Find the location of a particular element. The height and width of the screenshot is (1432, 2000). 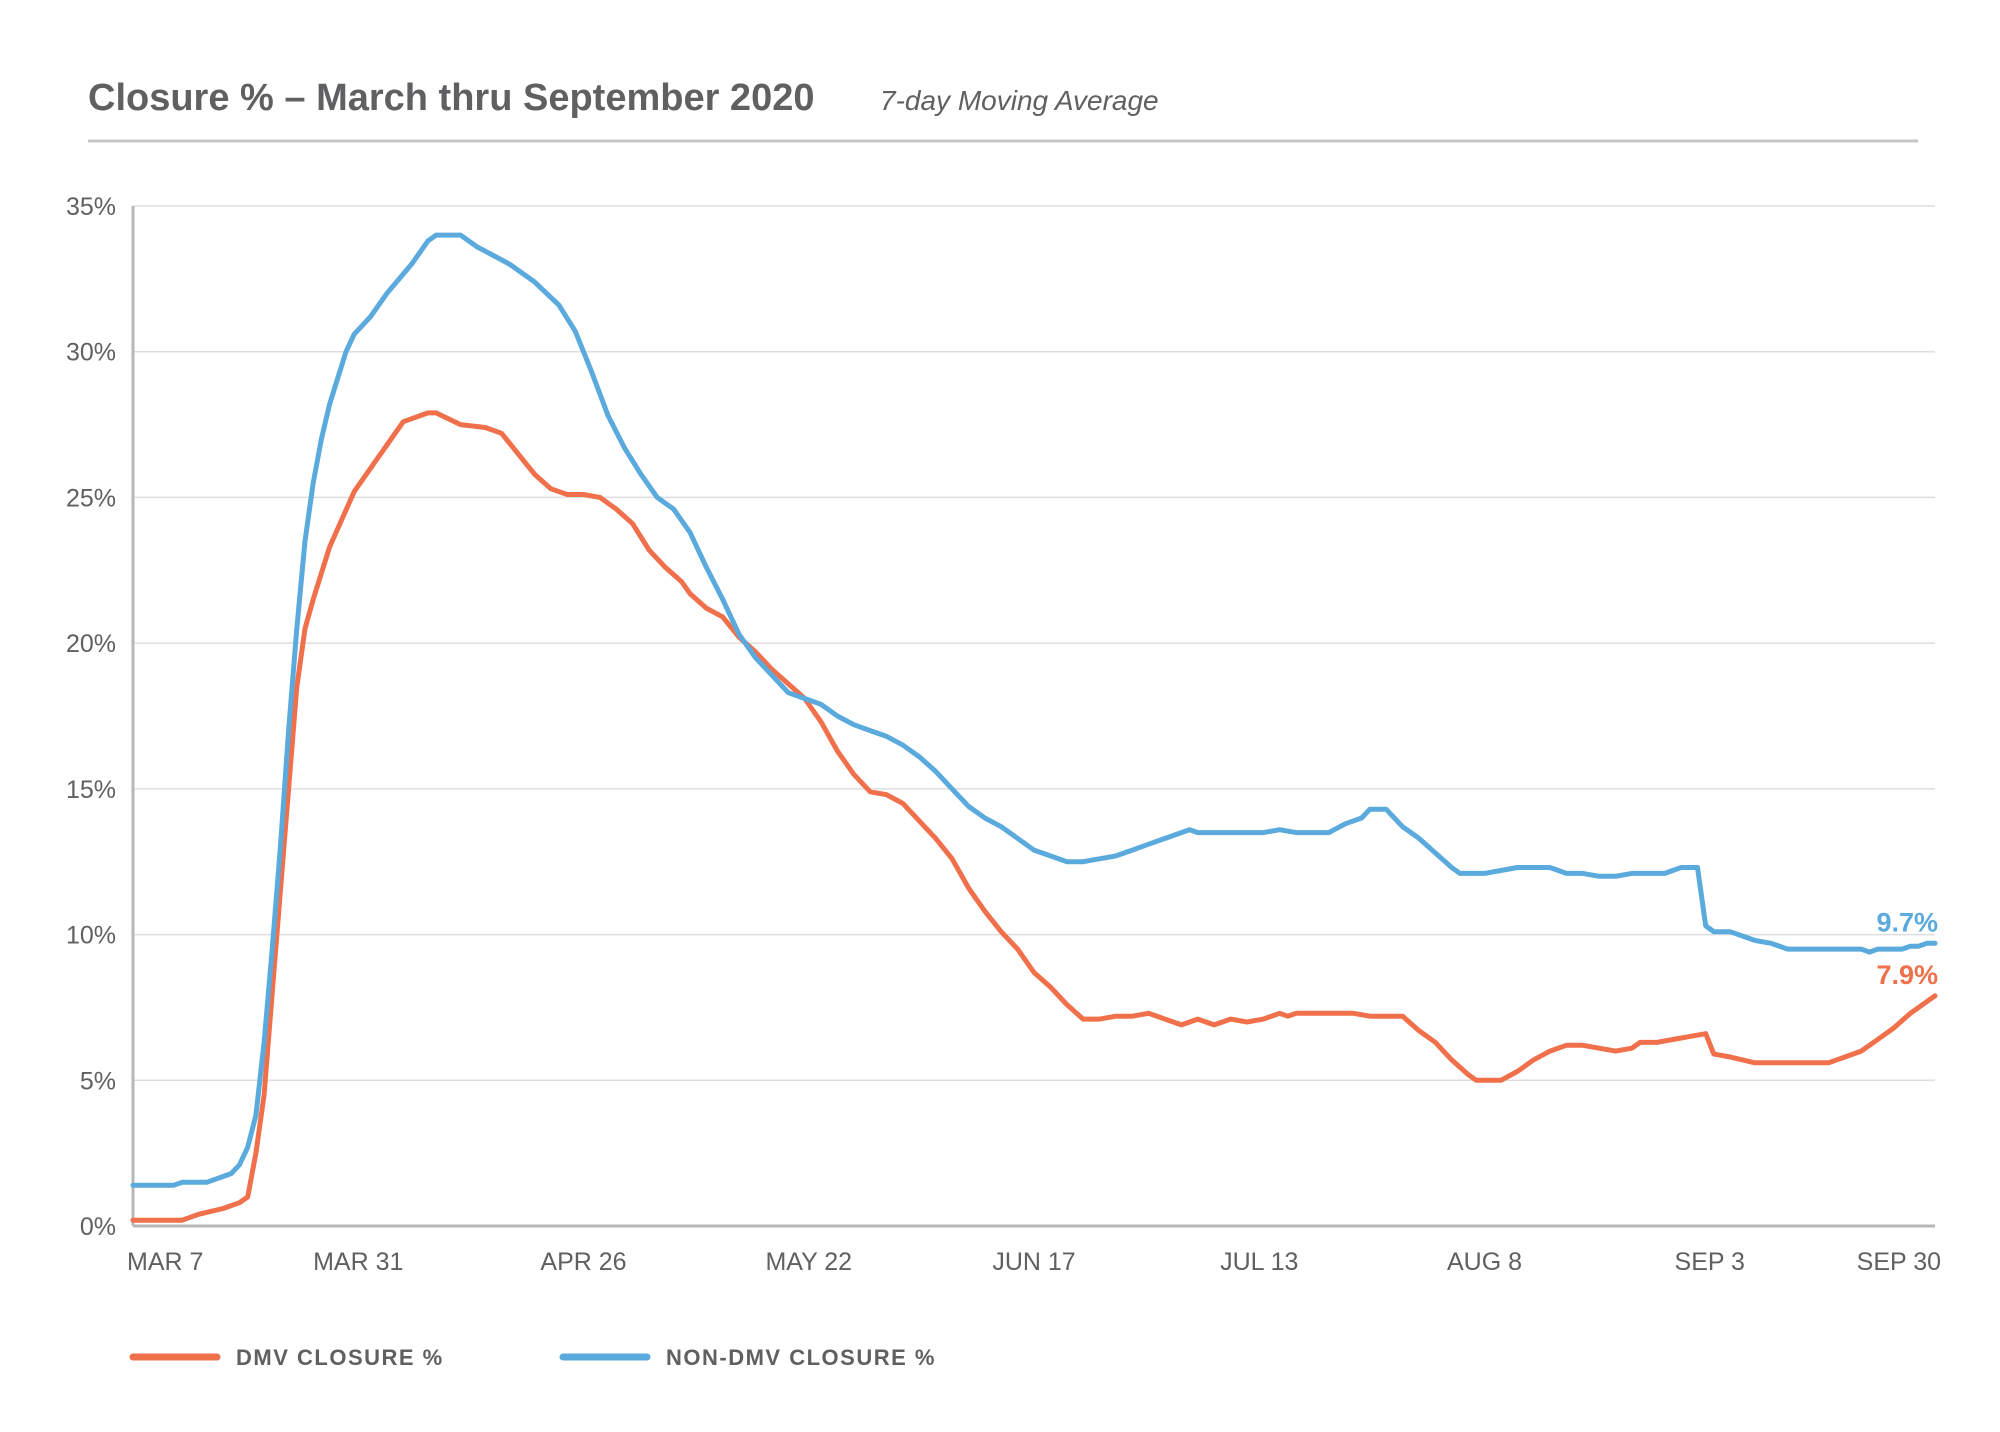

x-tick-label: AUG 8 is located at coordinates (1484, 1262).